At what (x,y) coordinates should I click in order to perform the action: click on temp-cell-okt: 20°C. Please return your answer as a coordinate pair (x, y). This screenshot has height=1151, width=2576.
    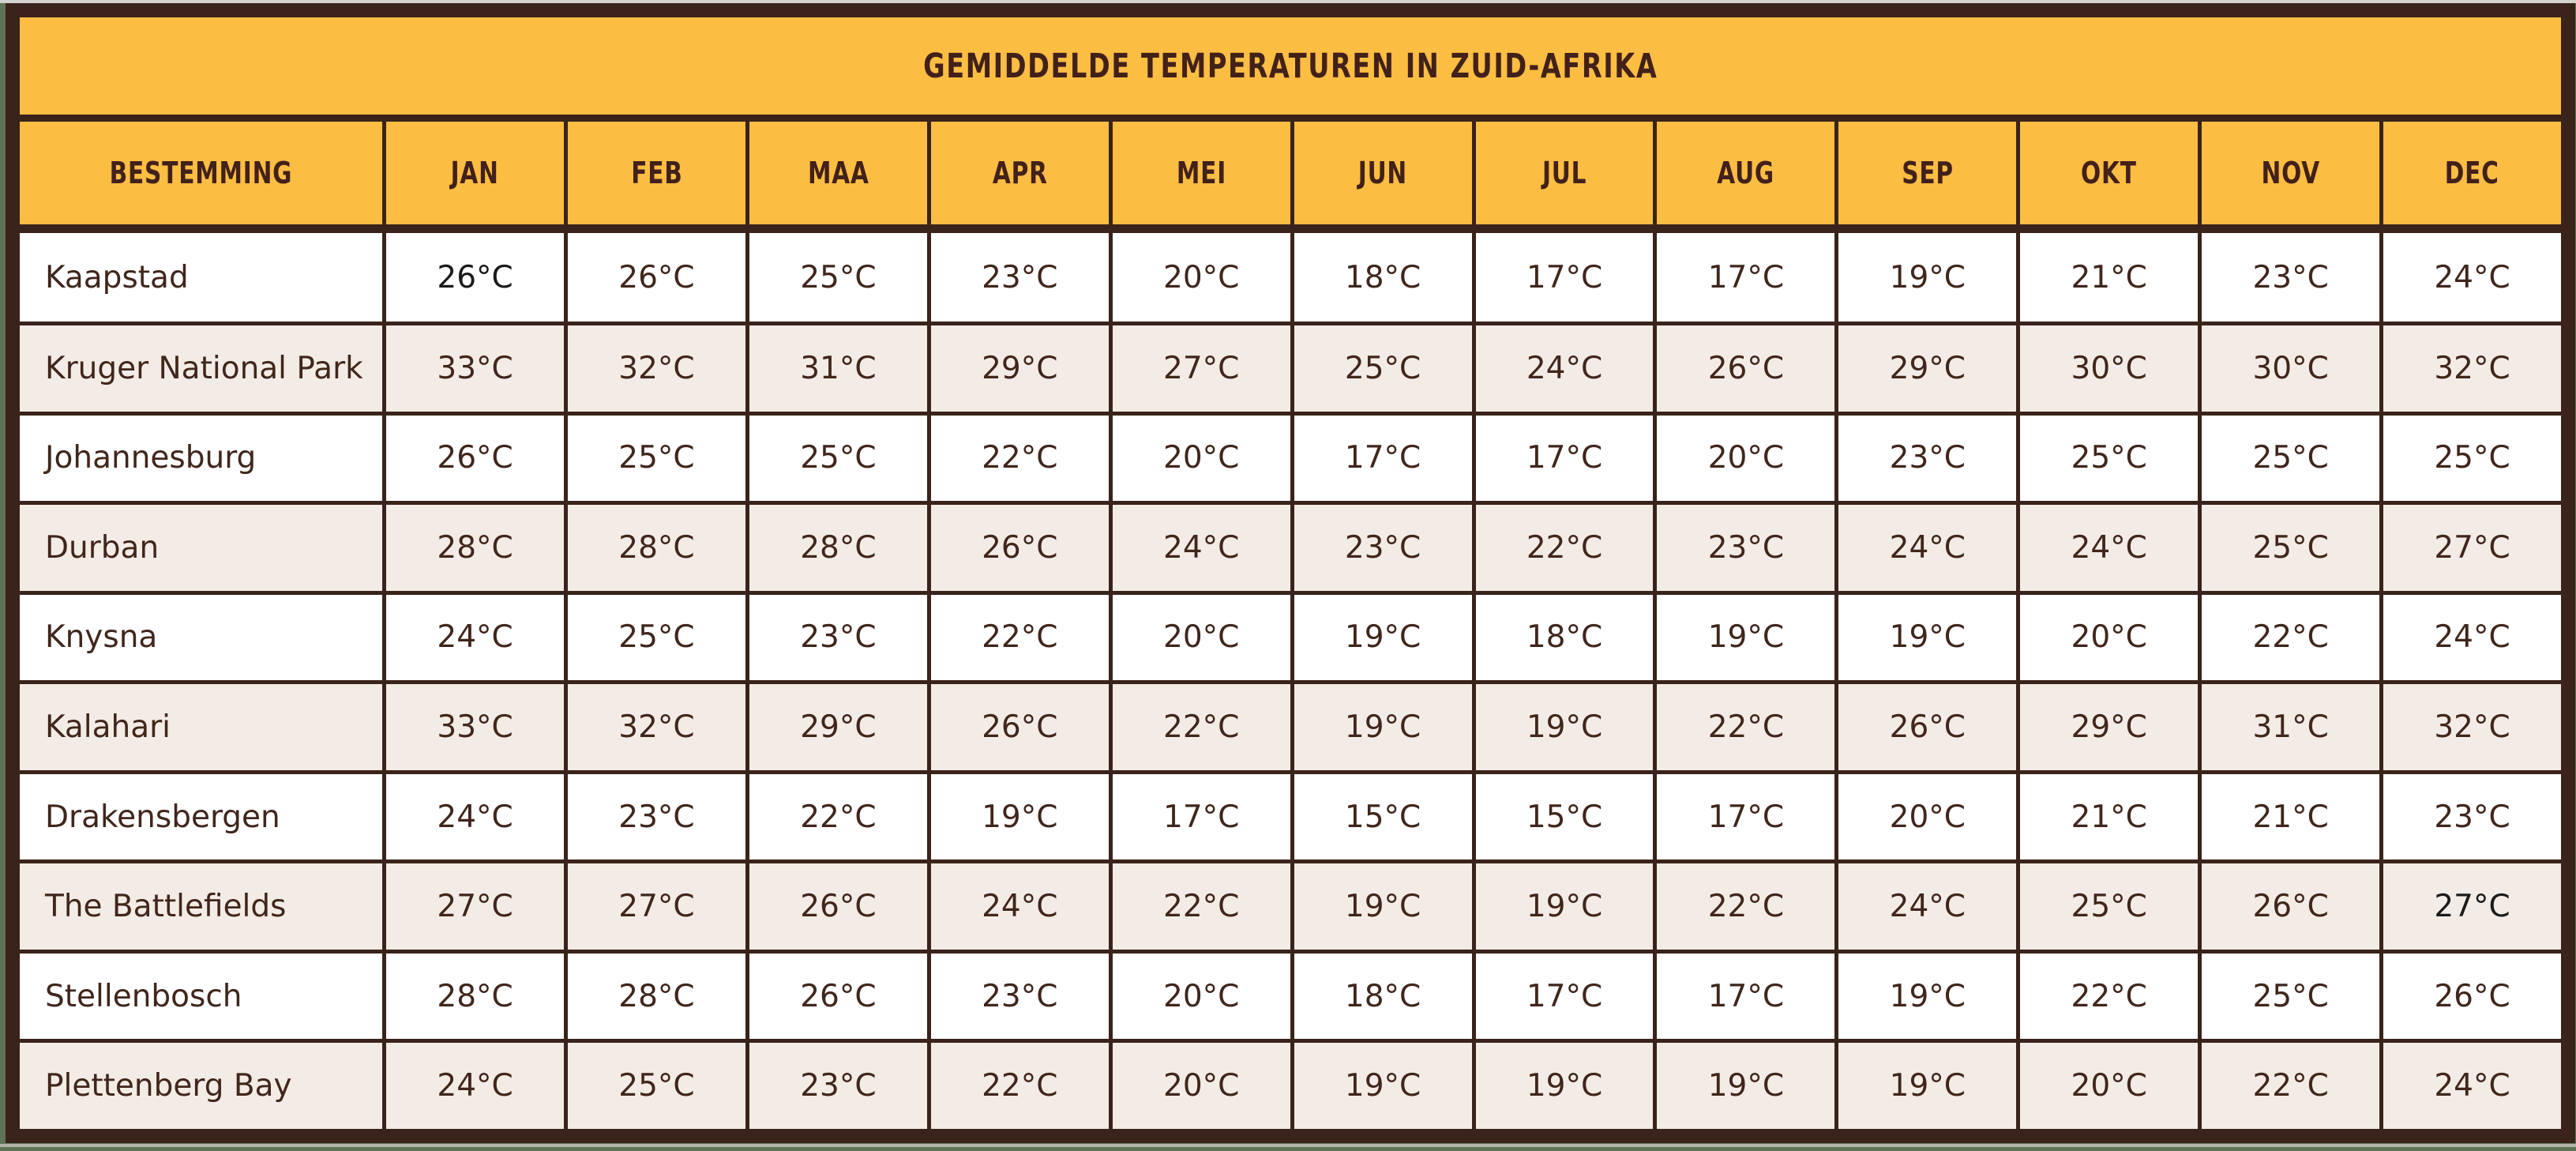
    Looking at the image, I should click on (2109, 1086).